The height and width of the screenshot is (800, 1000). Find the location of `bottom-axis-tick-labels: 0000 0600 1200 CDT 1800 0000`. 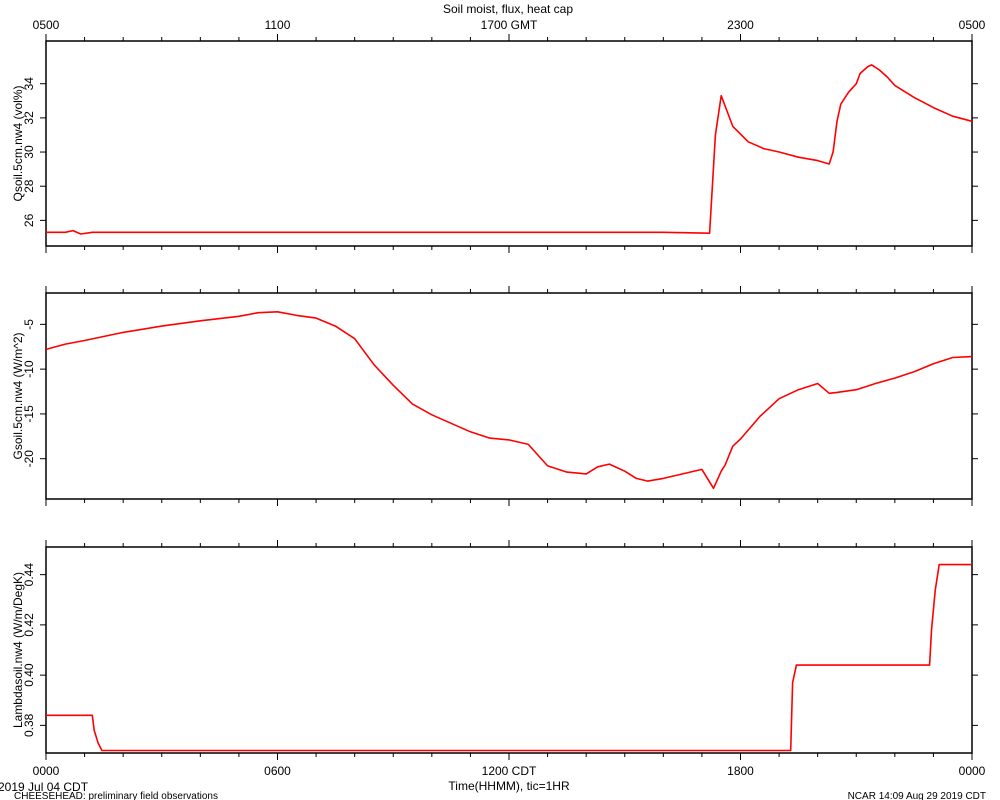

bottom-axis-tick-labels: 0000 0600 1200 CDT 1800 0000 is located at coordinates (509, 771).